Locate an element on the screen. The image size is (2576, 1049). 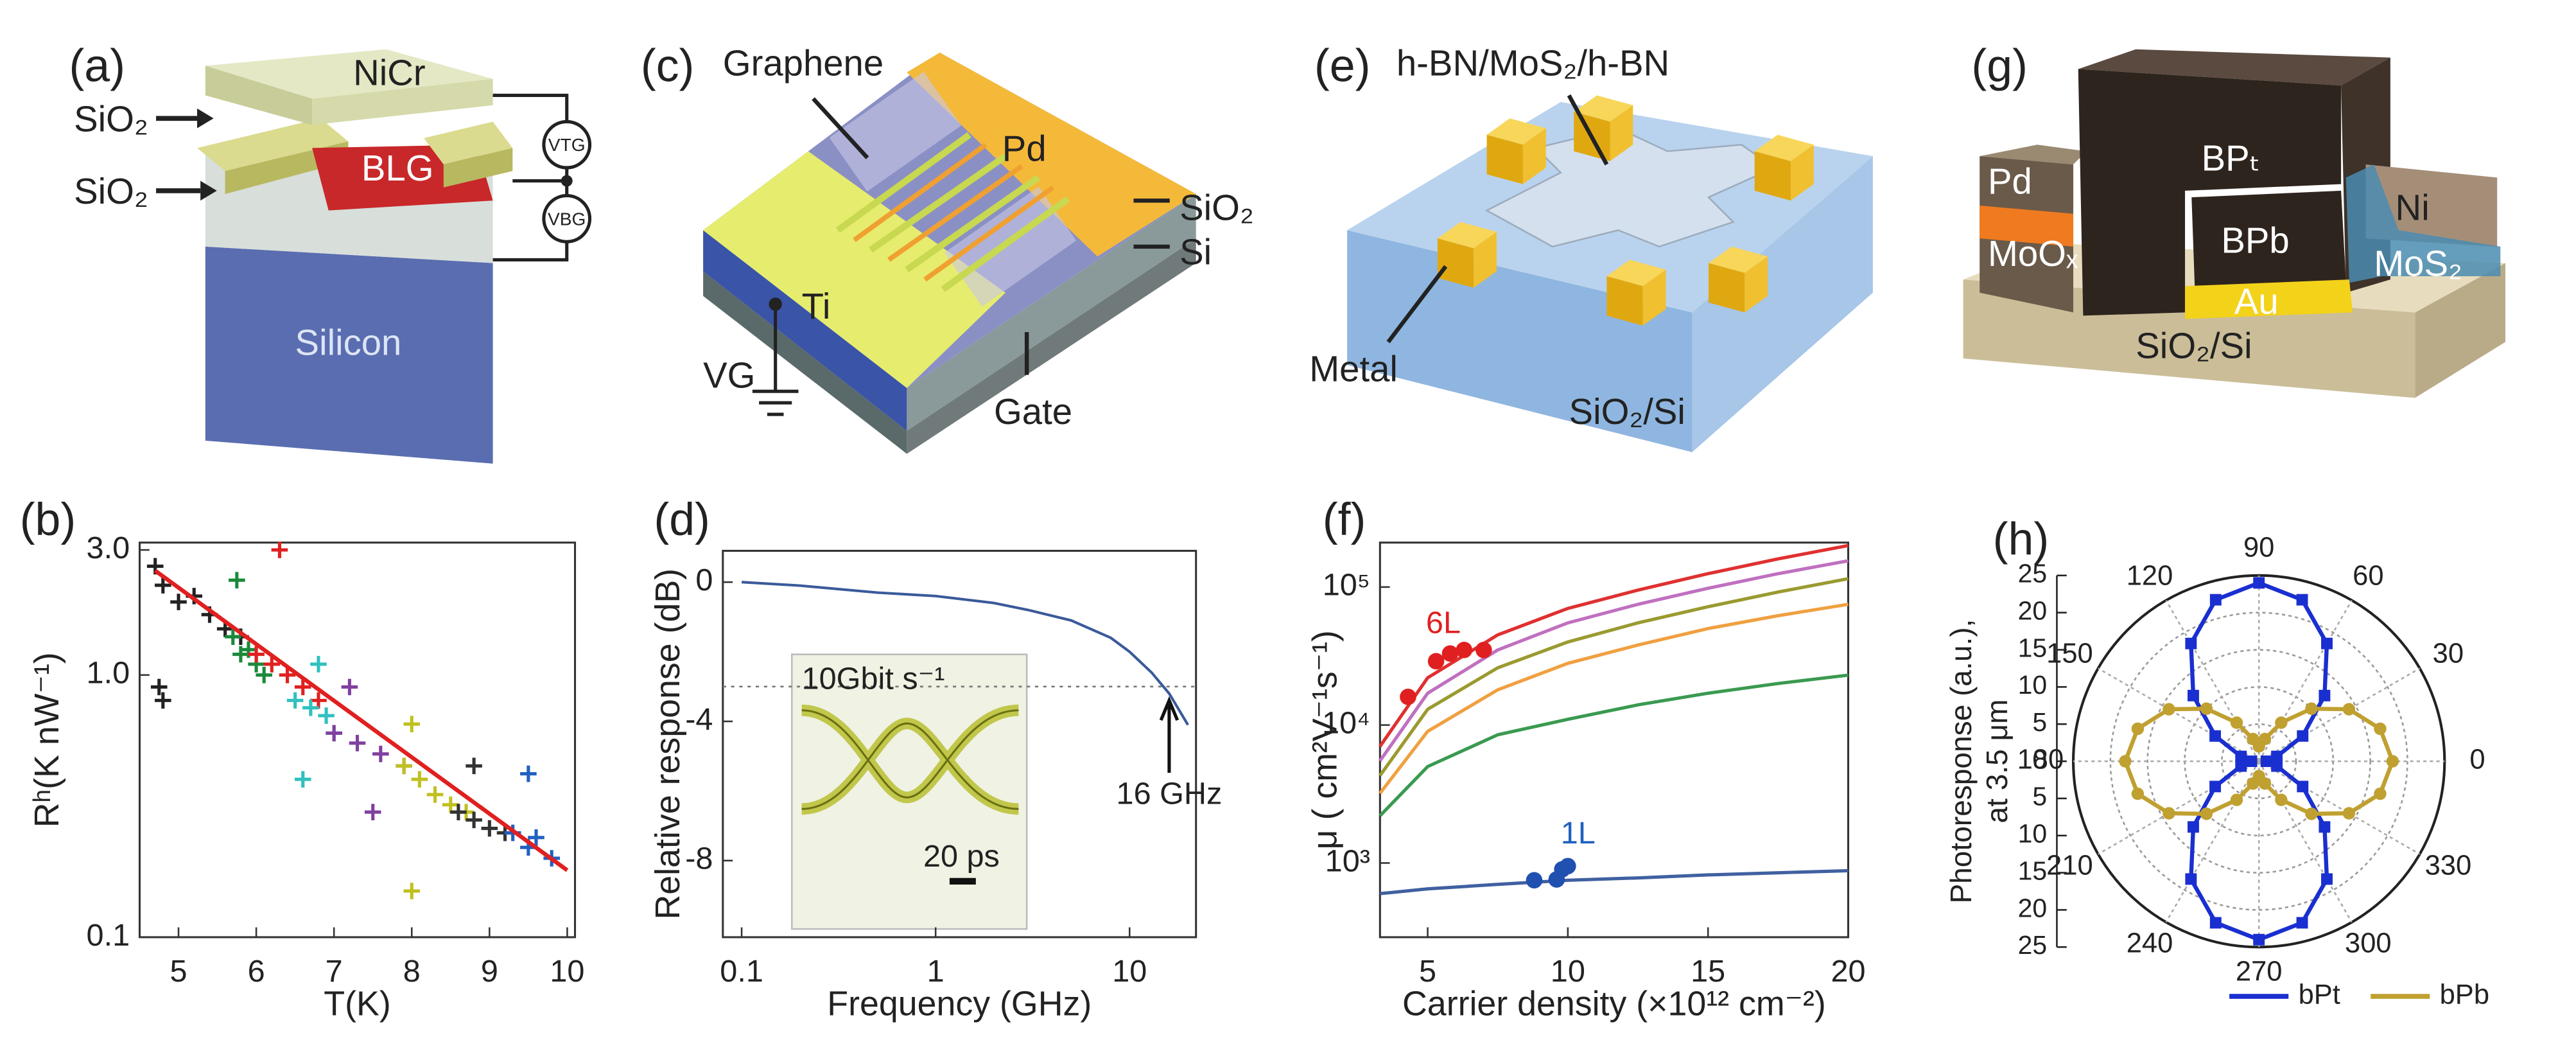
r-tick-label: 5 is located at coordinates (2039, 722).